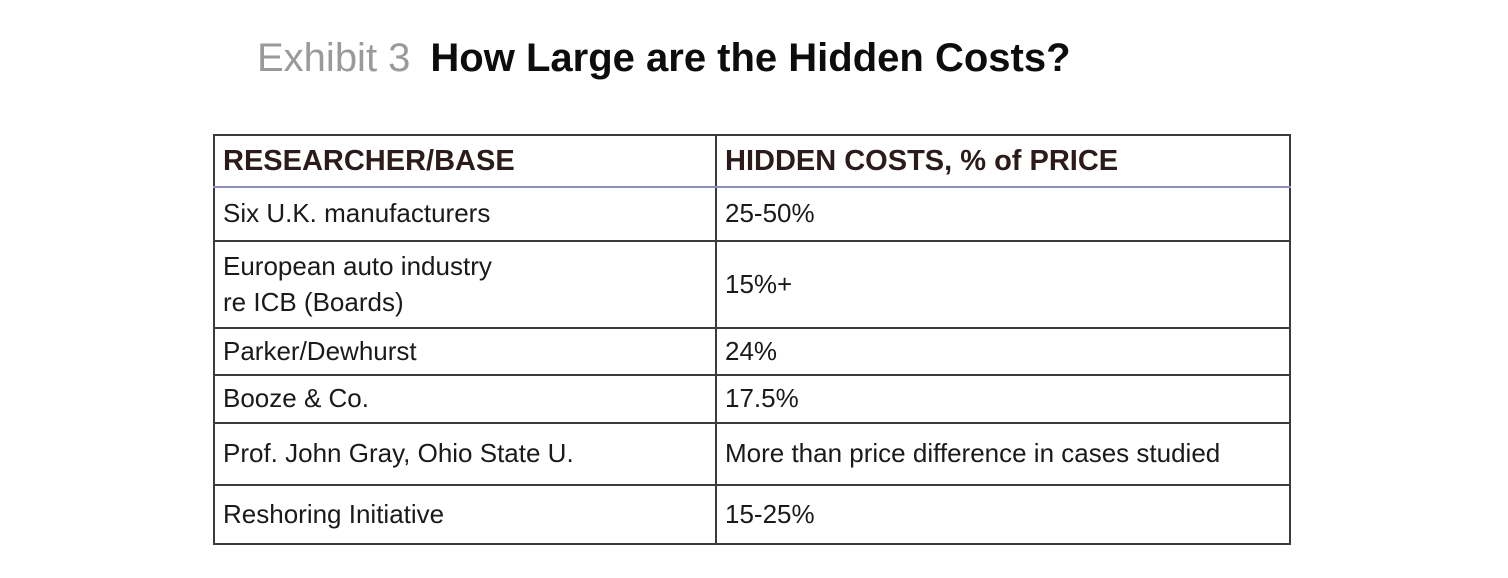 Image resolution: width=1508 pixels, height=578 pixels. I want to click on table-row: Booze & Co. 17.5%, so click(752, 399).